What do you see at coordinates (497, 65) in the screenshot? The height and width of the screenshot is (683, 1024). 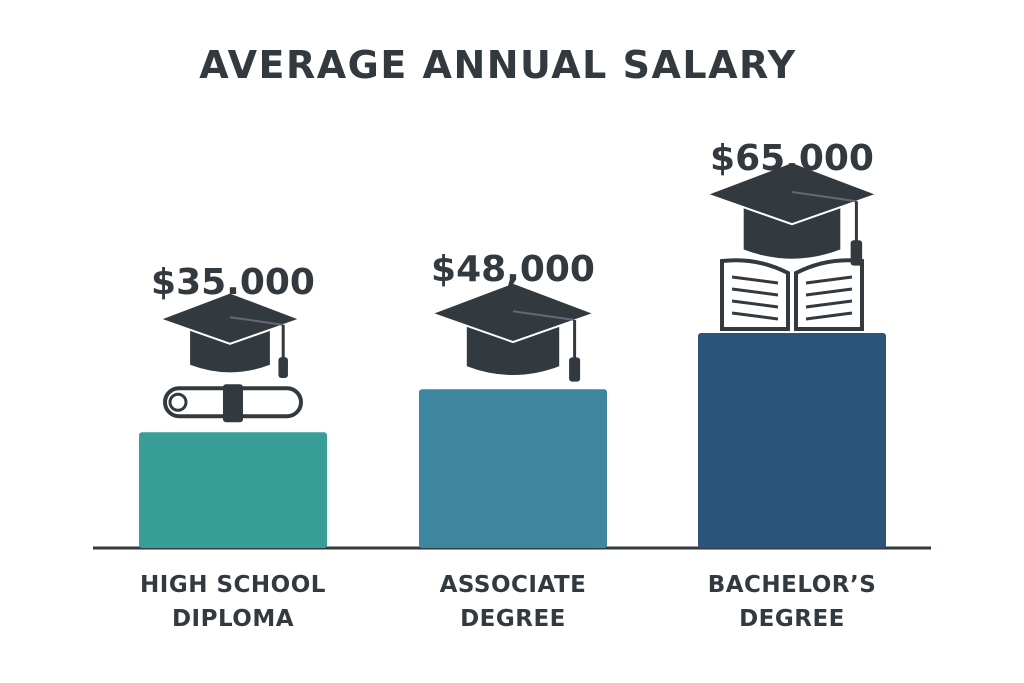 I see `chart-title: AVERAGE ANNUAL SALARY` at bounding box center [497, 65].